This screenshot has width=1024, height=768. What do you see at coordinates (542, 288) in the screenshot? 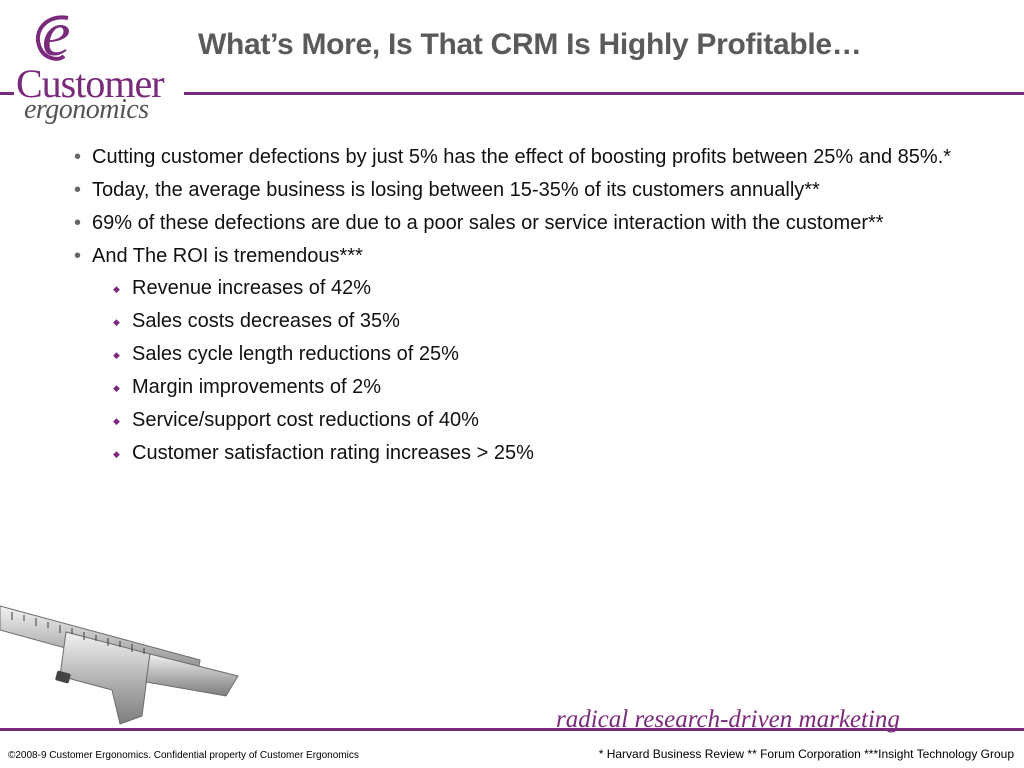
I see `roi-sub-item: Revenue increases of 42%` at bounding box center [542, 288].